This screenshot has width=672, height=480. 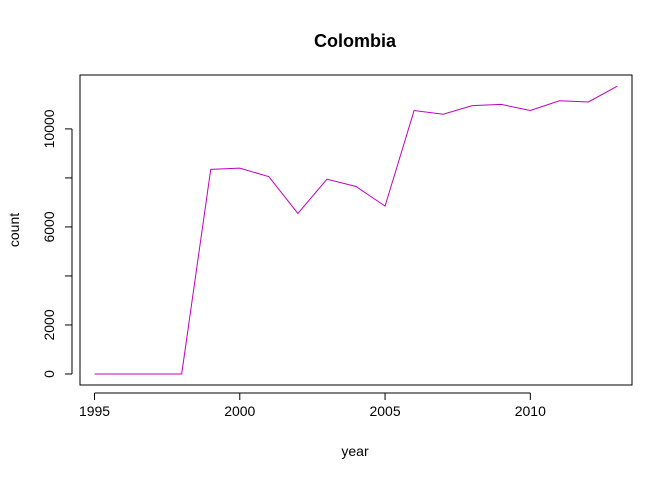 What do you see at coordinates (312, 405) in the screenshot?
I see `x-axis: 1995 2000 2005 2010` at bounding box center [312, 405].